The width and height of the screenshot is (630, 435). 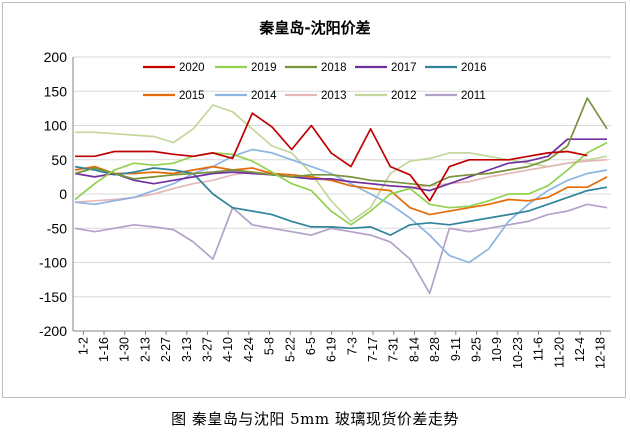 What do you see at coordinates (477, 349) in the screenshot?
I see `x-tick-label: 9-25` at bounding box center [477, 349].